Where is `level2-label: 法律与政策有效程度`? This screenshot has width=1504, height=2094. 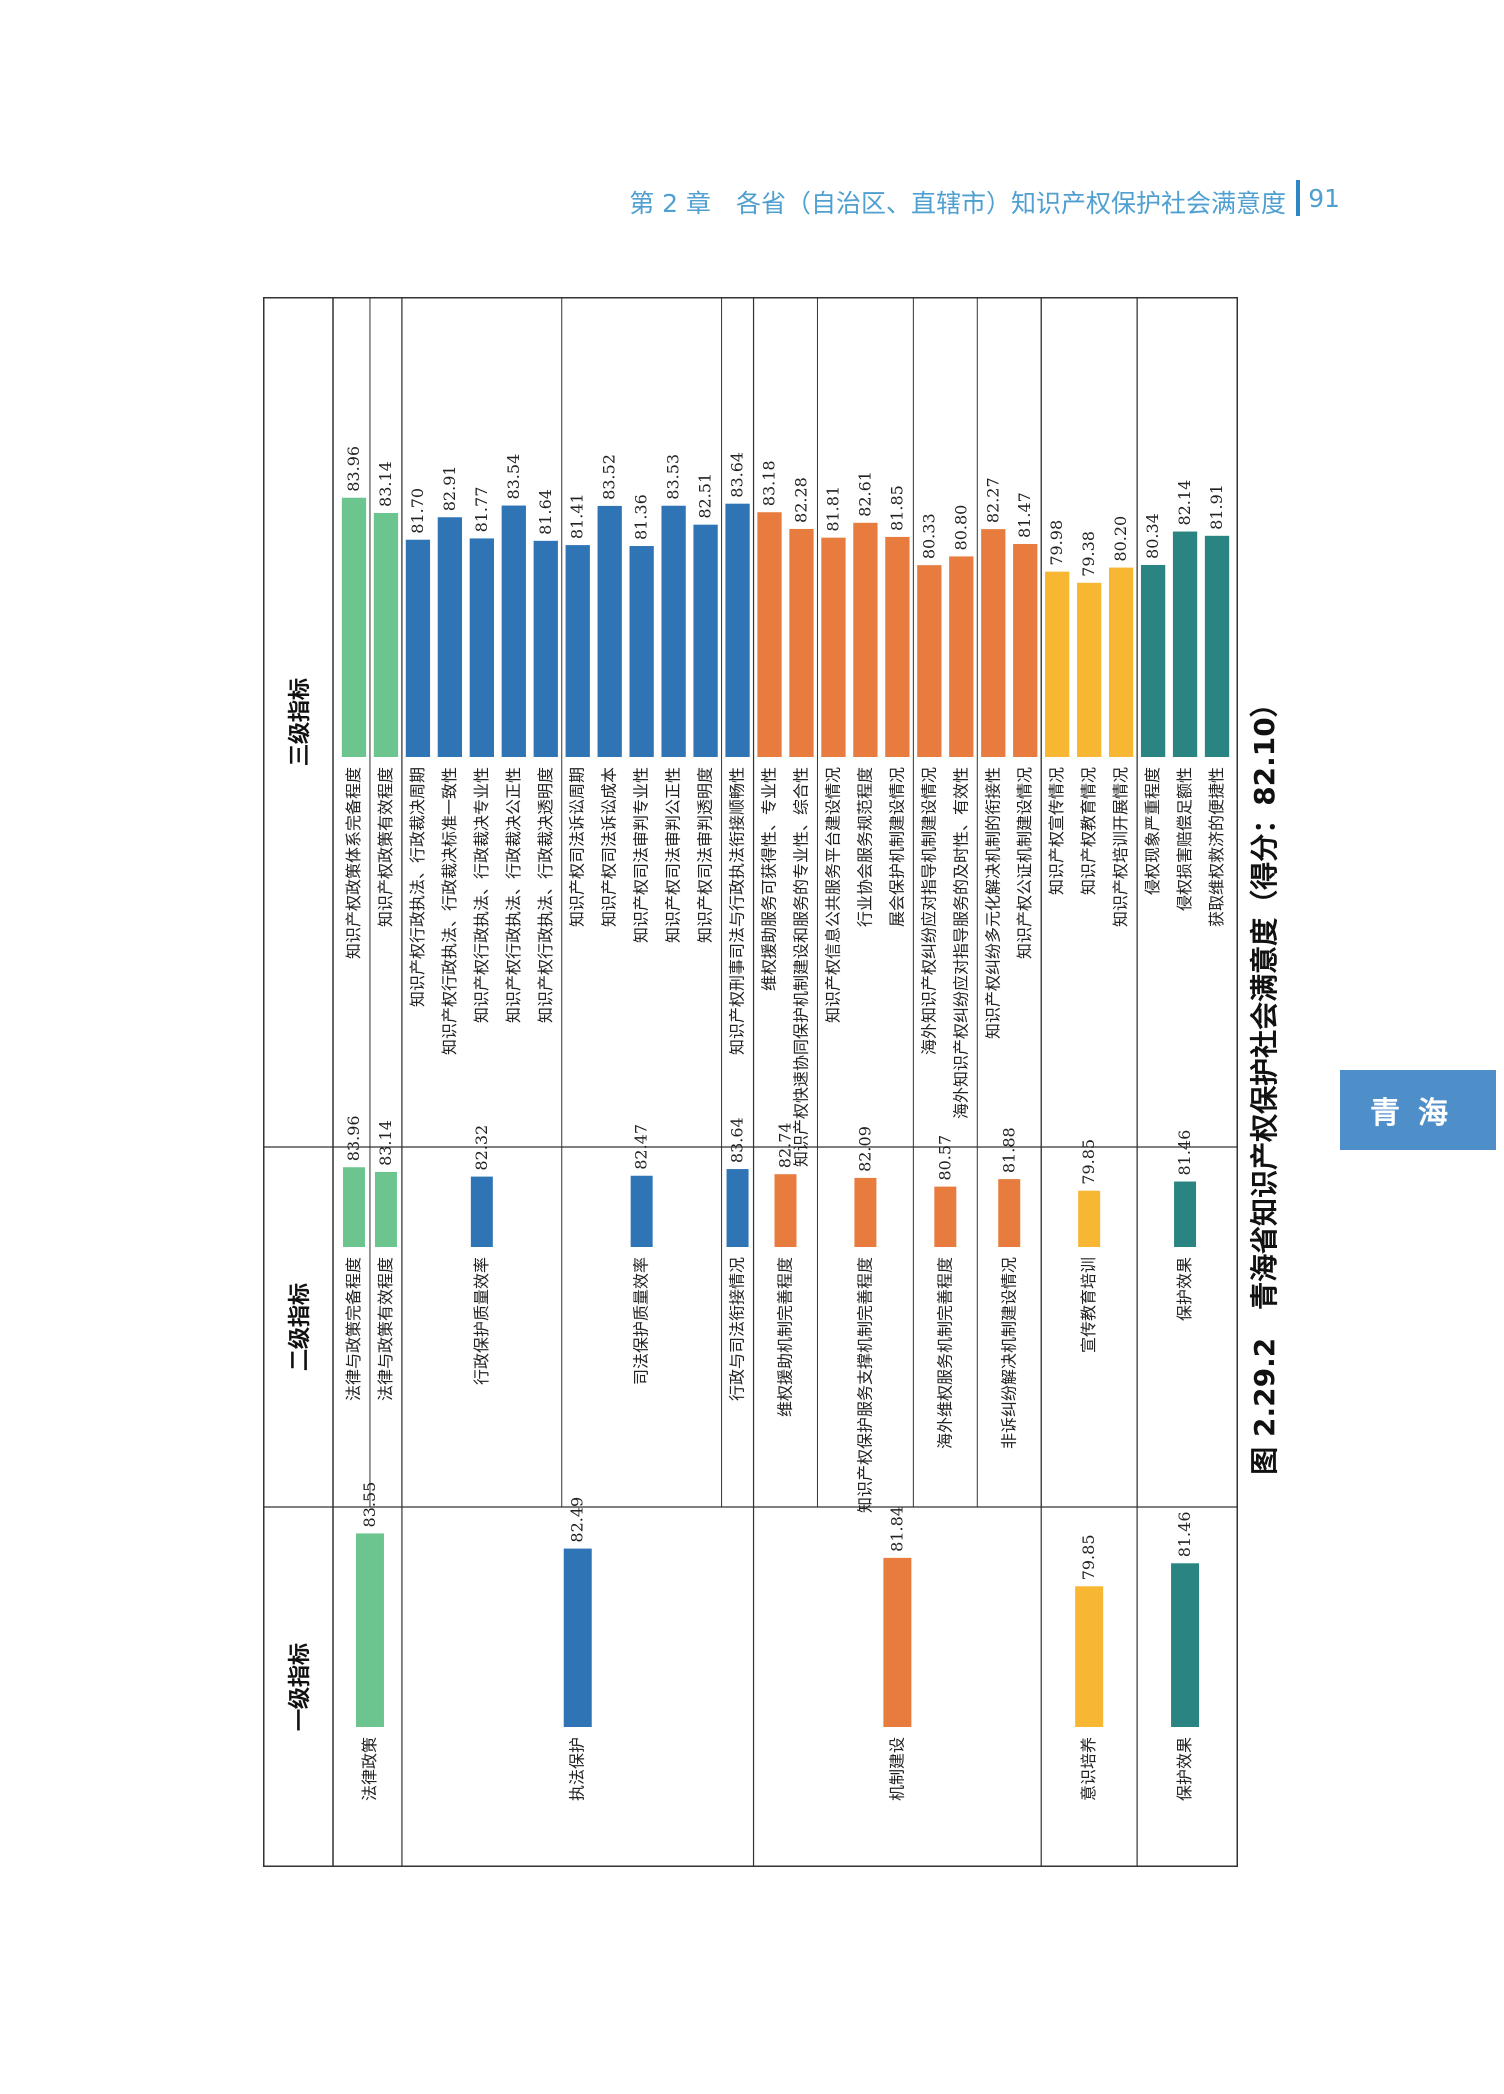
level2-label: 法律与政策有效程度 is located at coordinates (385, 1329).